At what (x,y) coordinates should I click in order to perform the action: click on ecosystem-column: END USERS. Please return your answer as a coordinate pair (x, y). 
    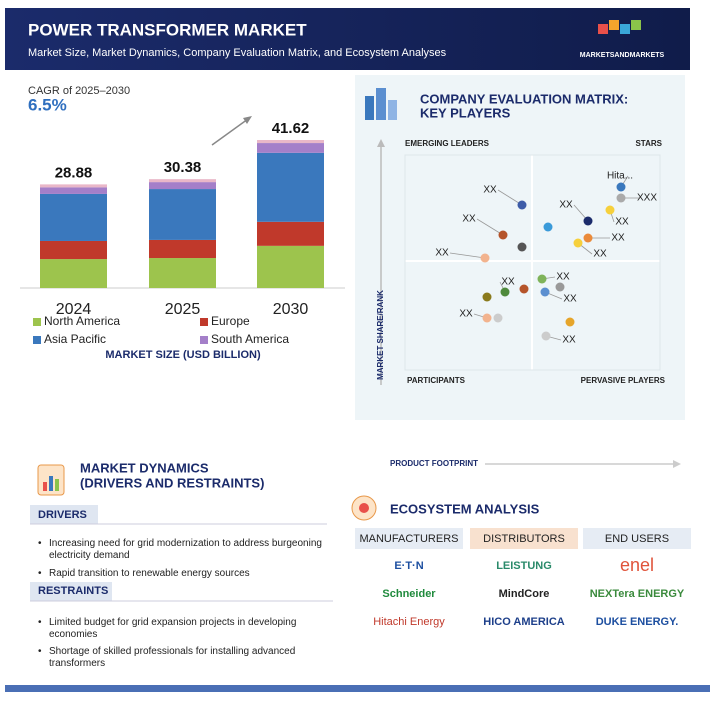
    Looking at the image, I should click on (637, 539).